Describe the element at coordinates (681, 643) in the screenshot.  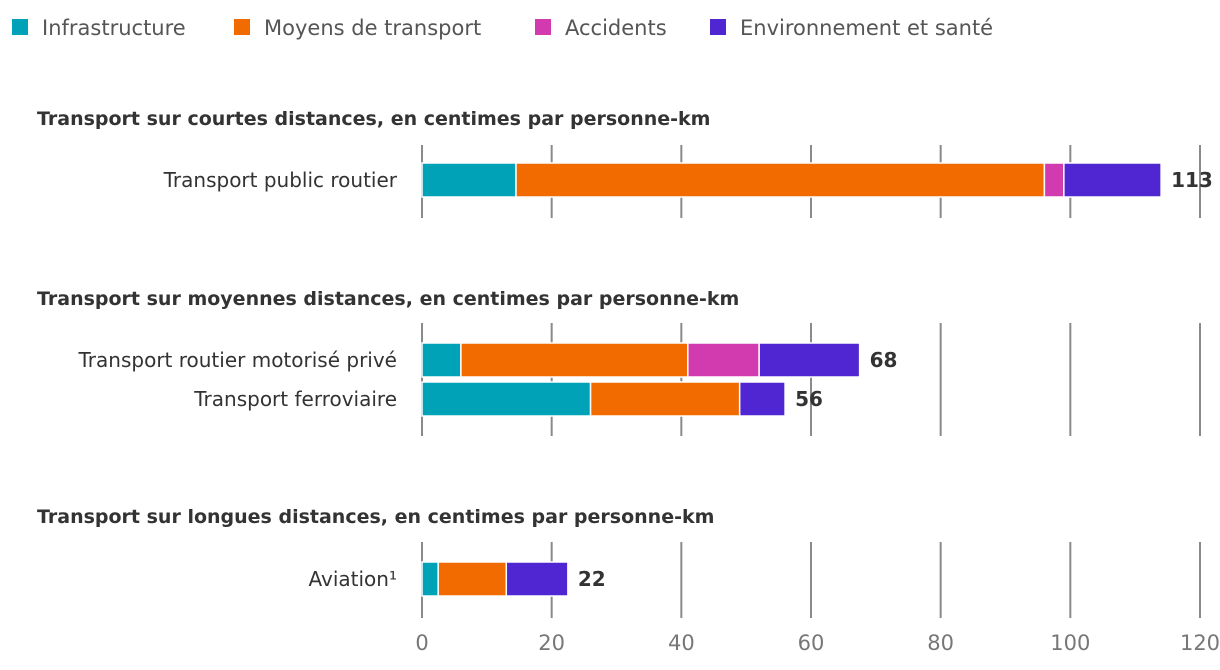
I see `x-tick-label: 40` at that location.